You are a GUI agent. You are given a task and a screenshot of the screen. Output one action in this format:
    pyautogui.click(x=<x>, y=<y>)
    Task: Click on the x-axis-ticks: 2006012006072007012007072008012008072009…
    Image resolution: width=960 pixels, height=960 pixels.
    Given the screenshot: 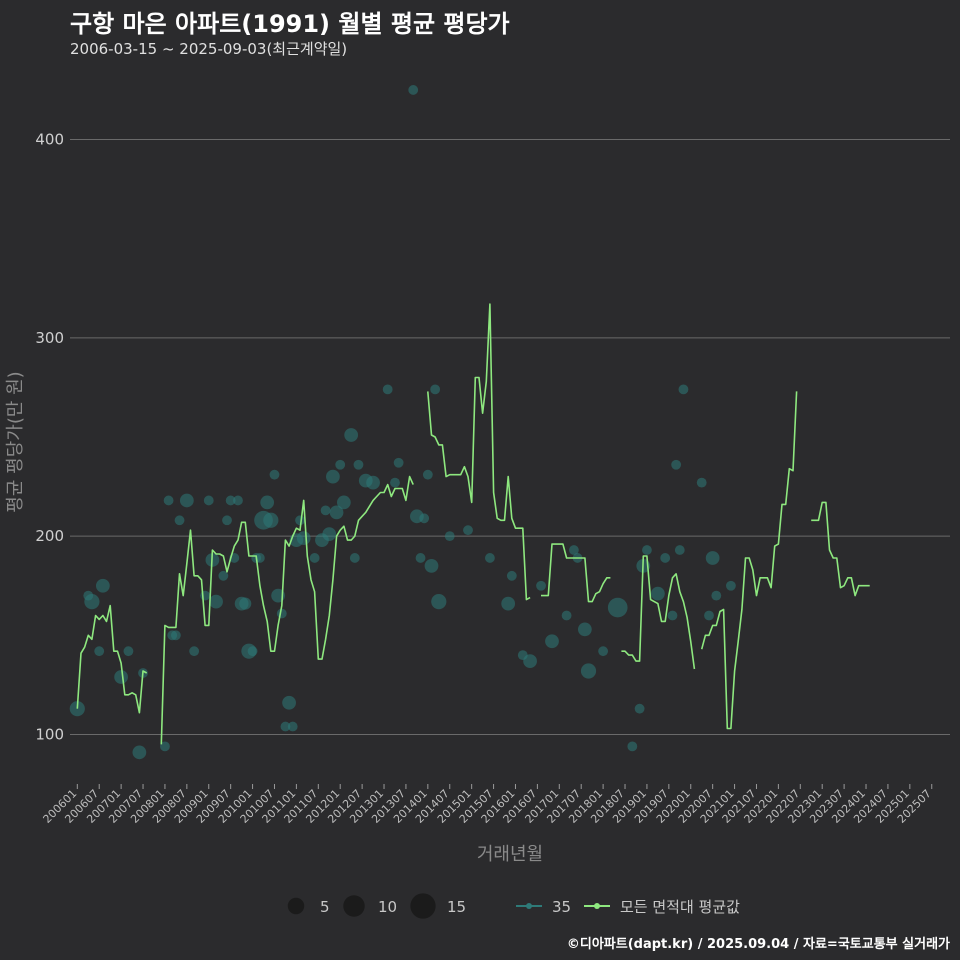 What is the action you would take?
    pyautogui.click(x=487, y=805)
    